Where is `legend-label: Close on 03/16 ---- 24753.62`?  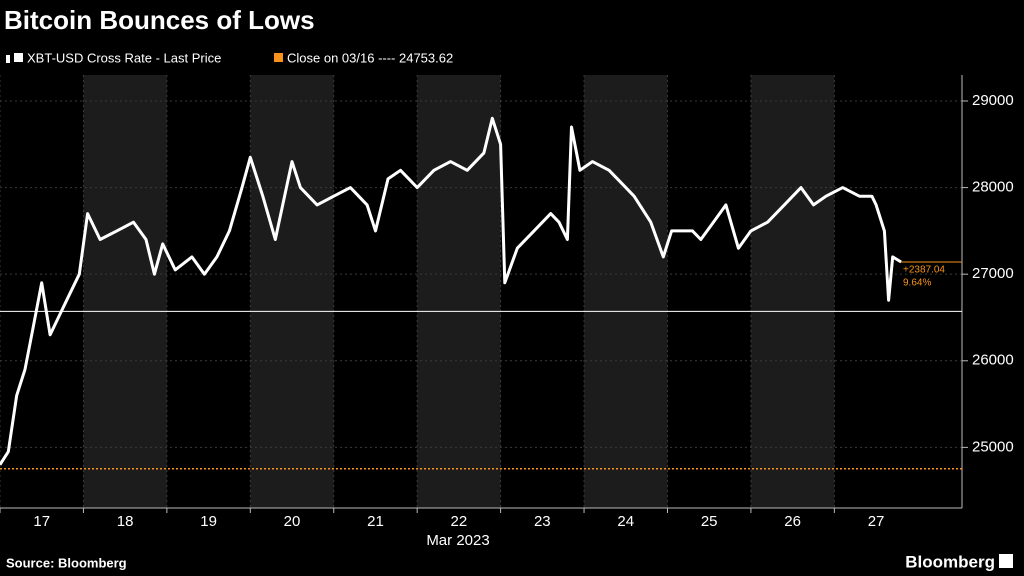 legend-label: Close on 03/16 ---- 24753.62 is located at coordinates (370, 57).